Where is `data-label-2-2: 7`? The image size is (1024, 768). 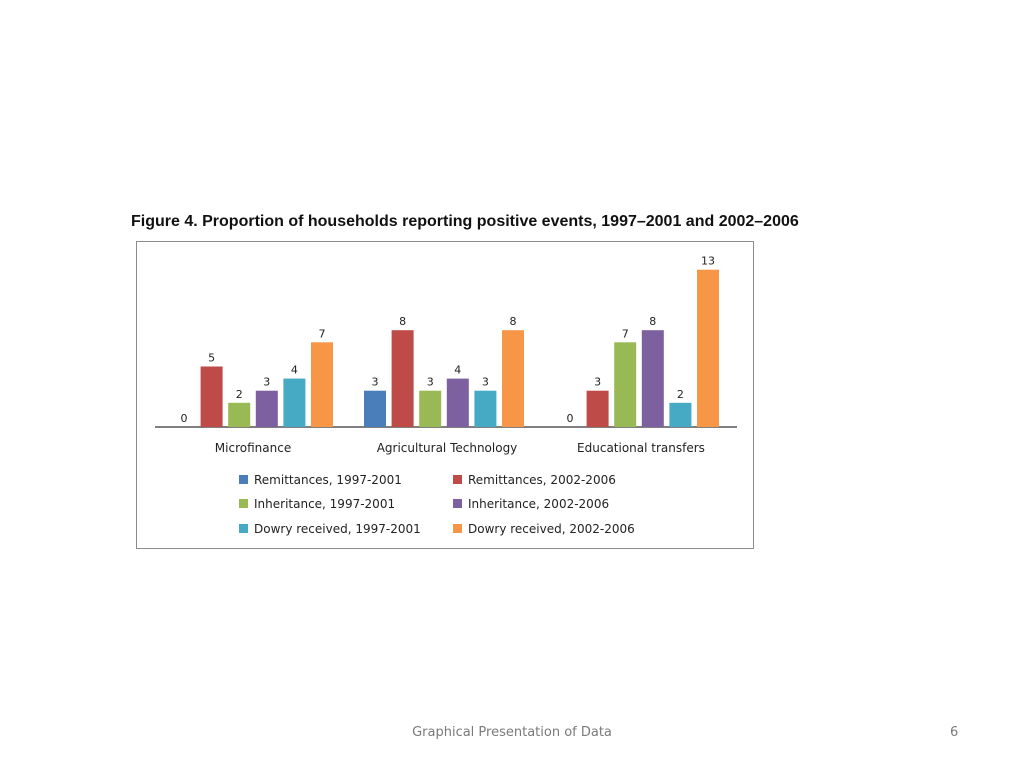 data-label-2-2: 7 is located at coordinates (625, 333).